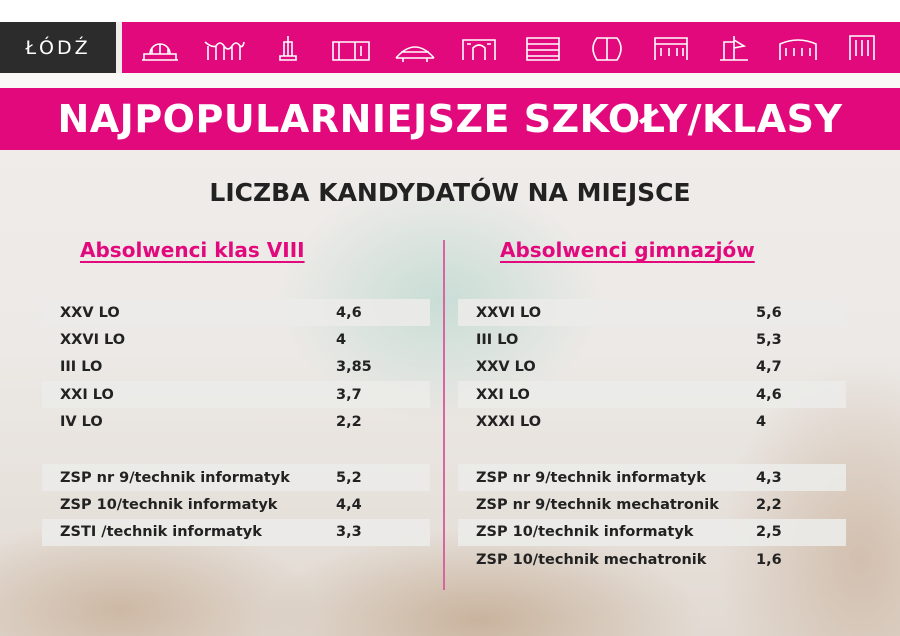 The height and width of the screenshot is (636, 900). Describe the element at coordinates (351, 50) in the screenshot. I see `factory-icon` at that location.